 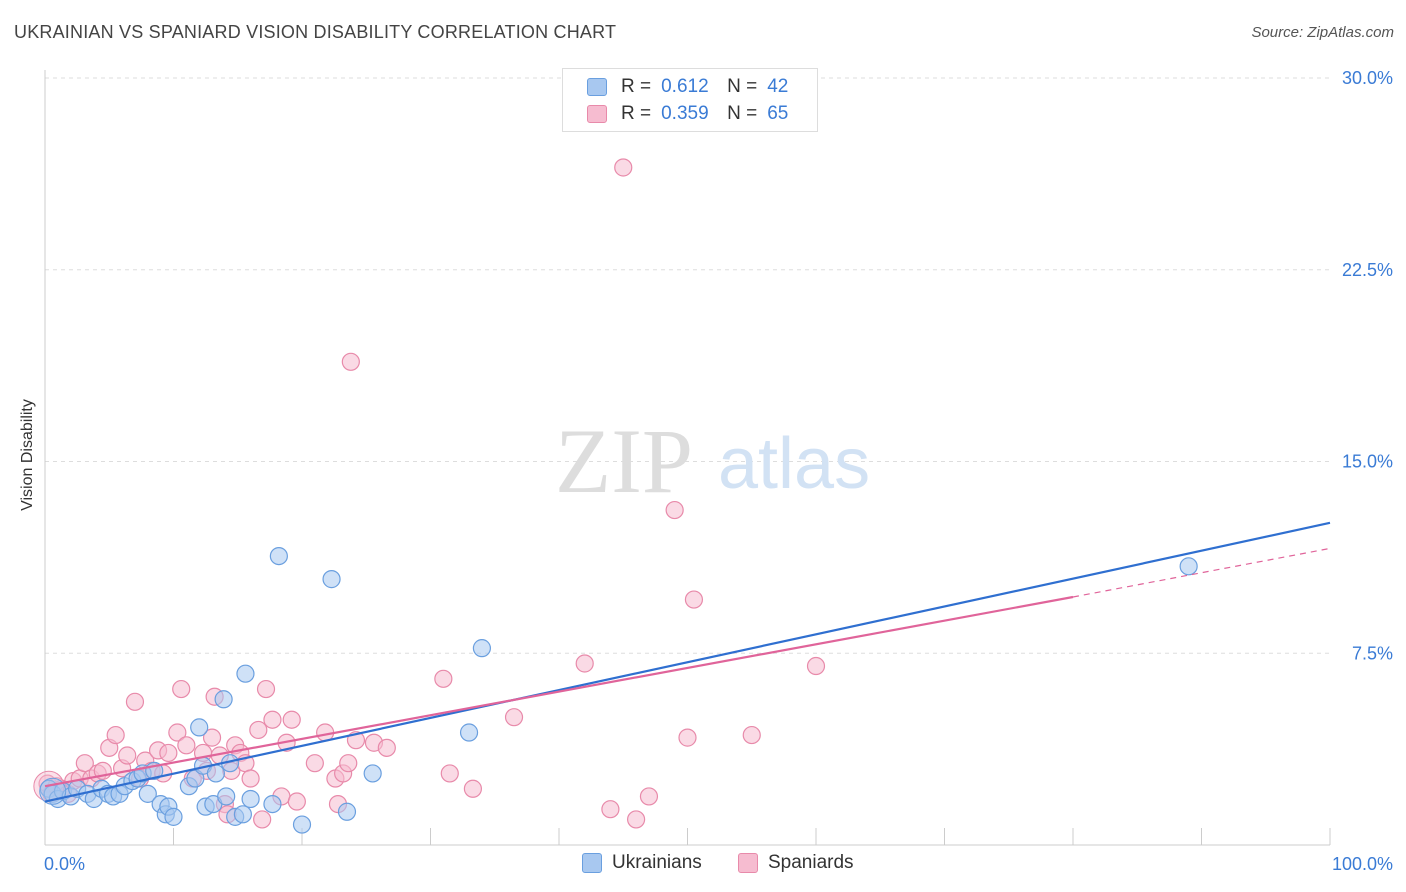 What do you see at coordinates (703, 865) in the screenshot?
I see `series-legend: Ukrainians Spaniards` at bounding box center [703, 865].